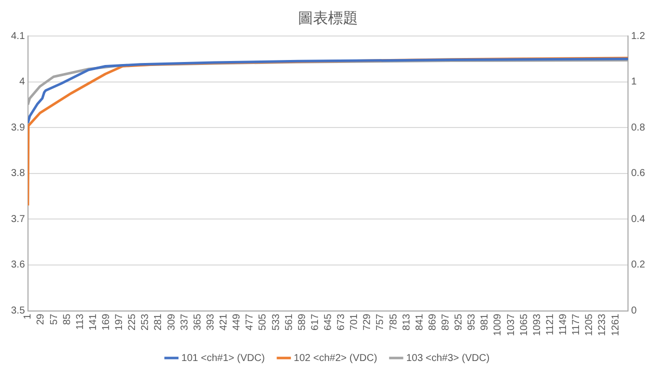  Describe the element at coordinates (146, 321) in the screenshot. I see `x-tick-label: 253` at that location.